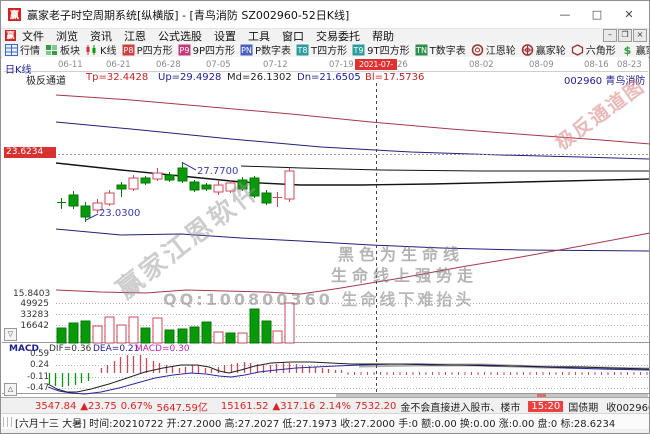 The width and height of the screenshot is (650, 434). I want to click on macd-pane-label: MACD, so click(24, 349).